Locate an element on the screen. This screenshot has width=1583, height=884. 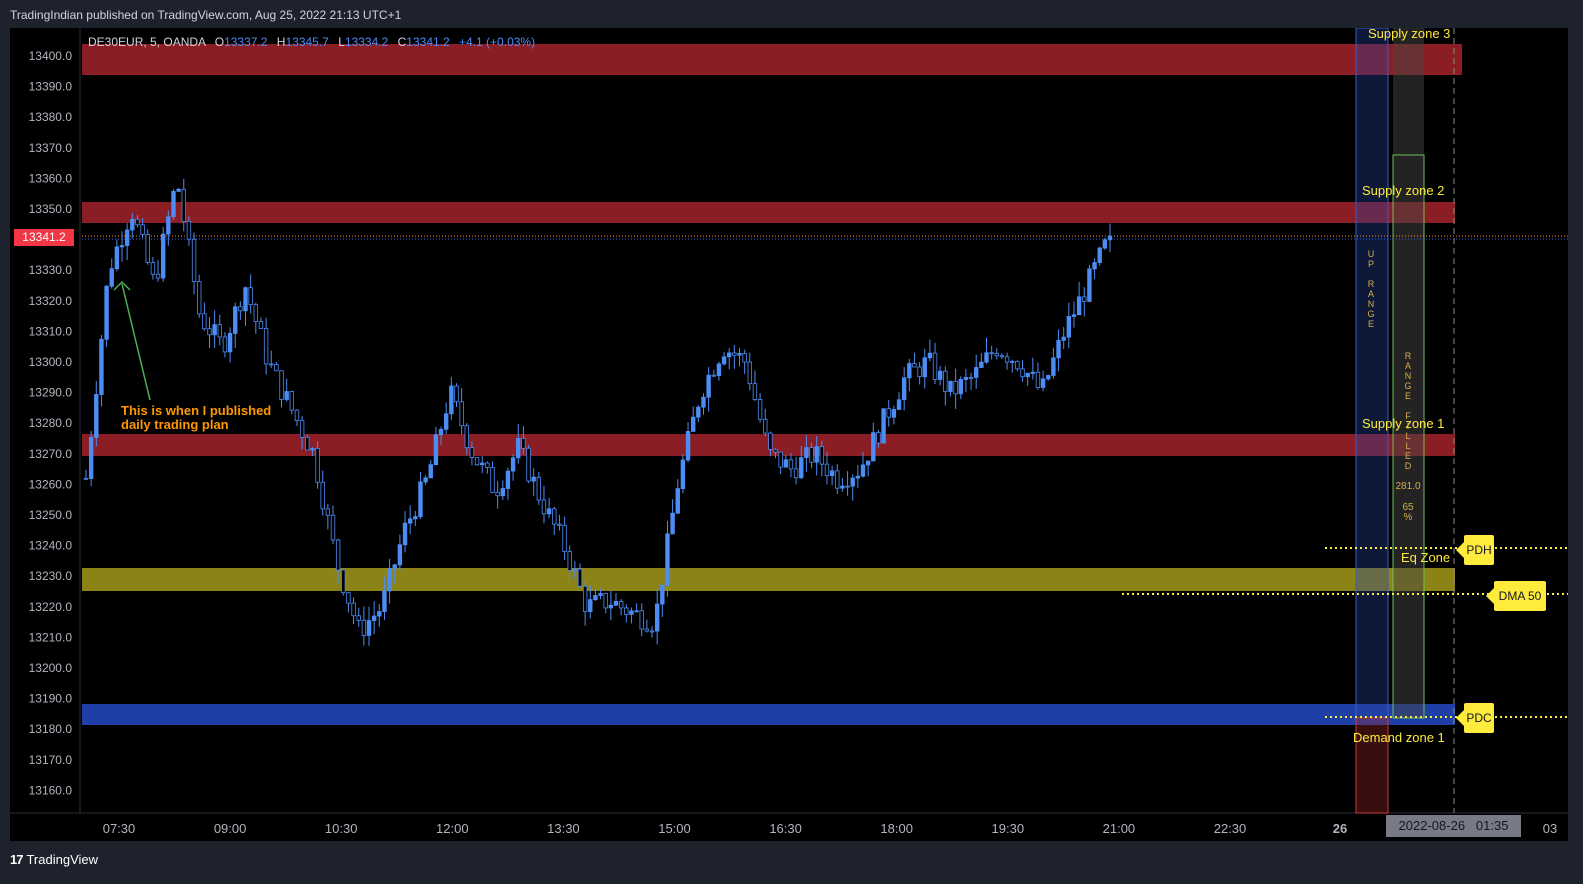
vertical-letter: U is located at coordinates (1371, 254).